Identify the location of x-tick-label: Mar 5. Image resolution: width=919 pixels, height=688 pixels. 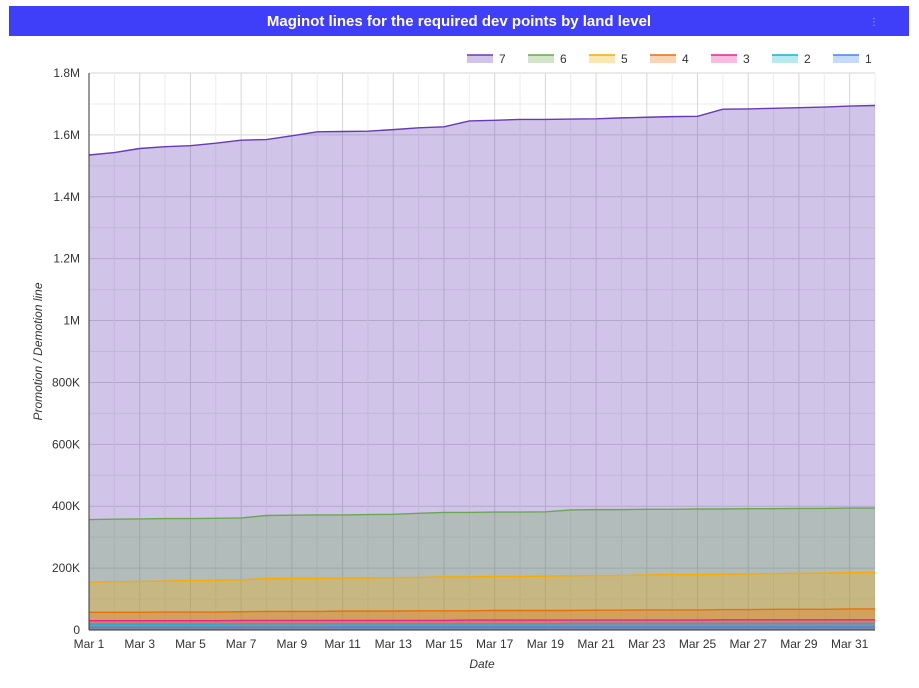
(190, 644).